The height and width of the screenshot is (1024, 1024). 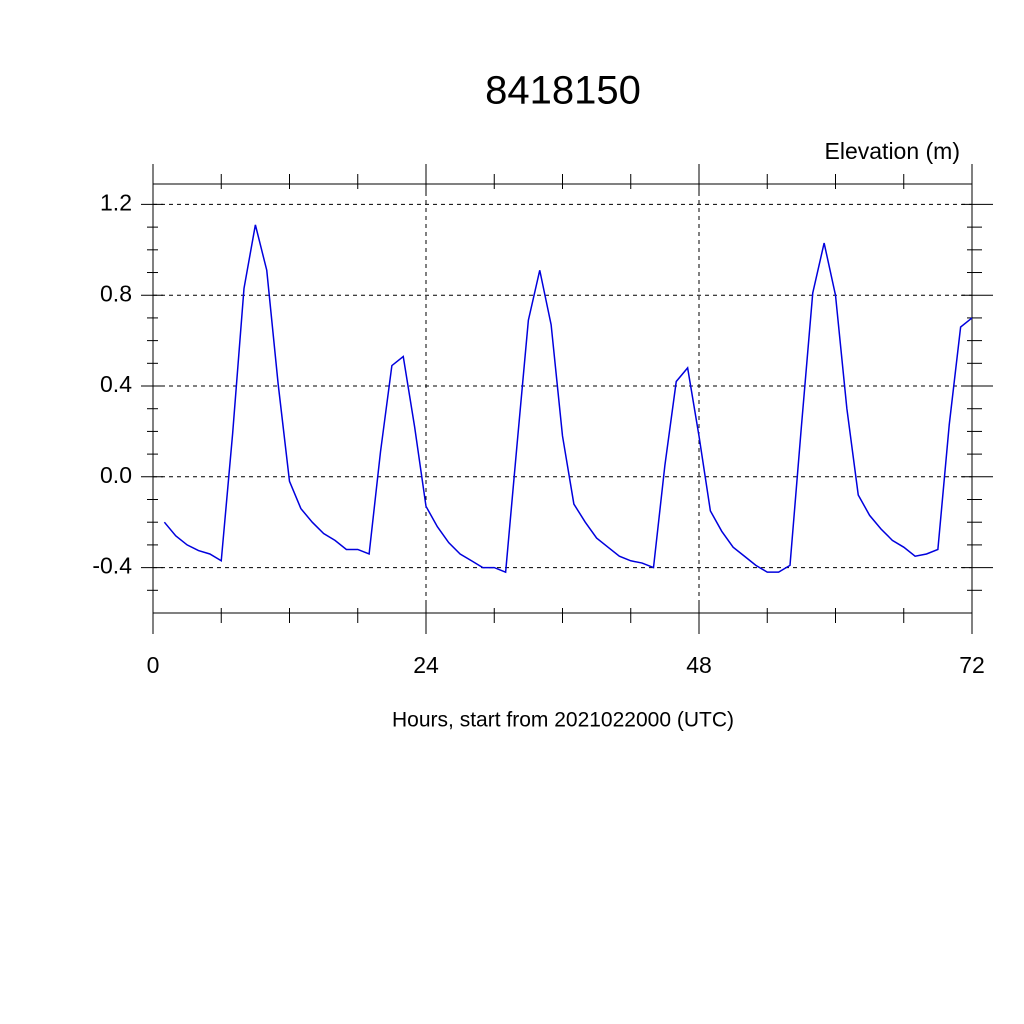 What do you see at coordinates (116, 293) in the screenshot?
I see `y-tick-label: 0.8` at bounding box center [116, 293].